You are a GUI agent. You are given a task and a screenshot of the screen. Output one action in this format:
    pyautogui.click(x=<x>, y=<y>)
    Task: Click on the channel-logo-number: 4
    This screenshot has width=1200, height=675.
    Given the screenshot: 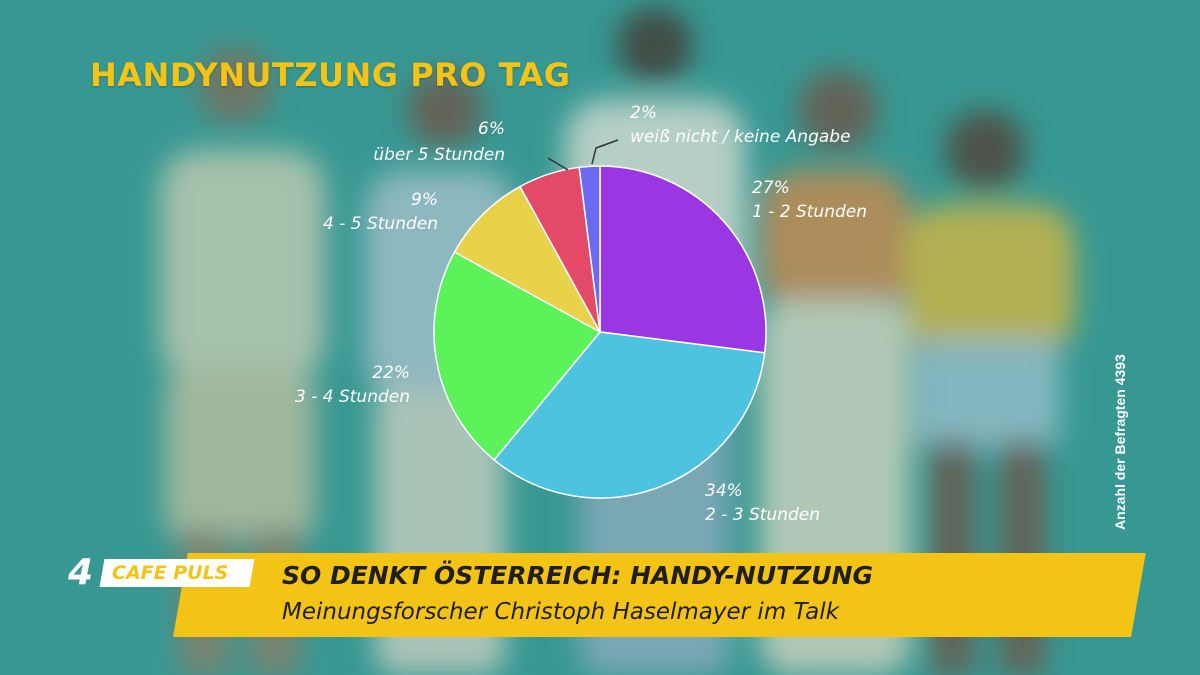 What is the action you would take?
    pyautogui.click(x=81, y=572)
    